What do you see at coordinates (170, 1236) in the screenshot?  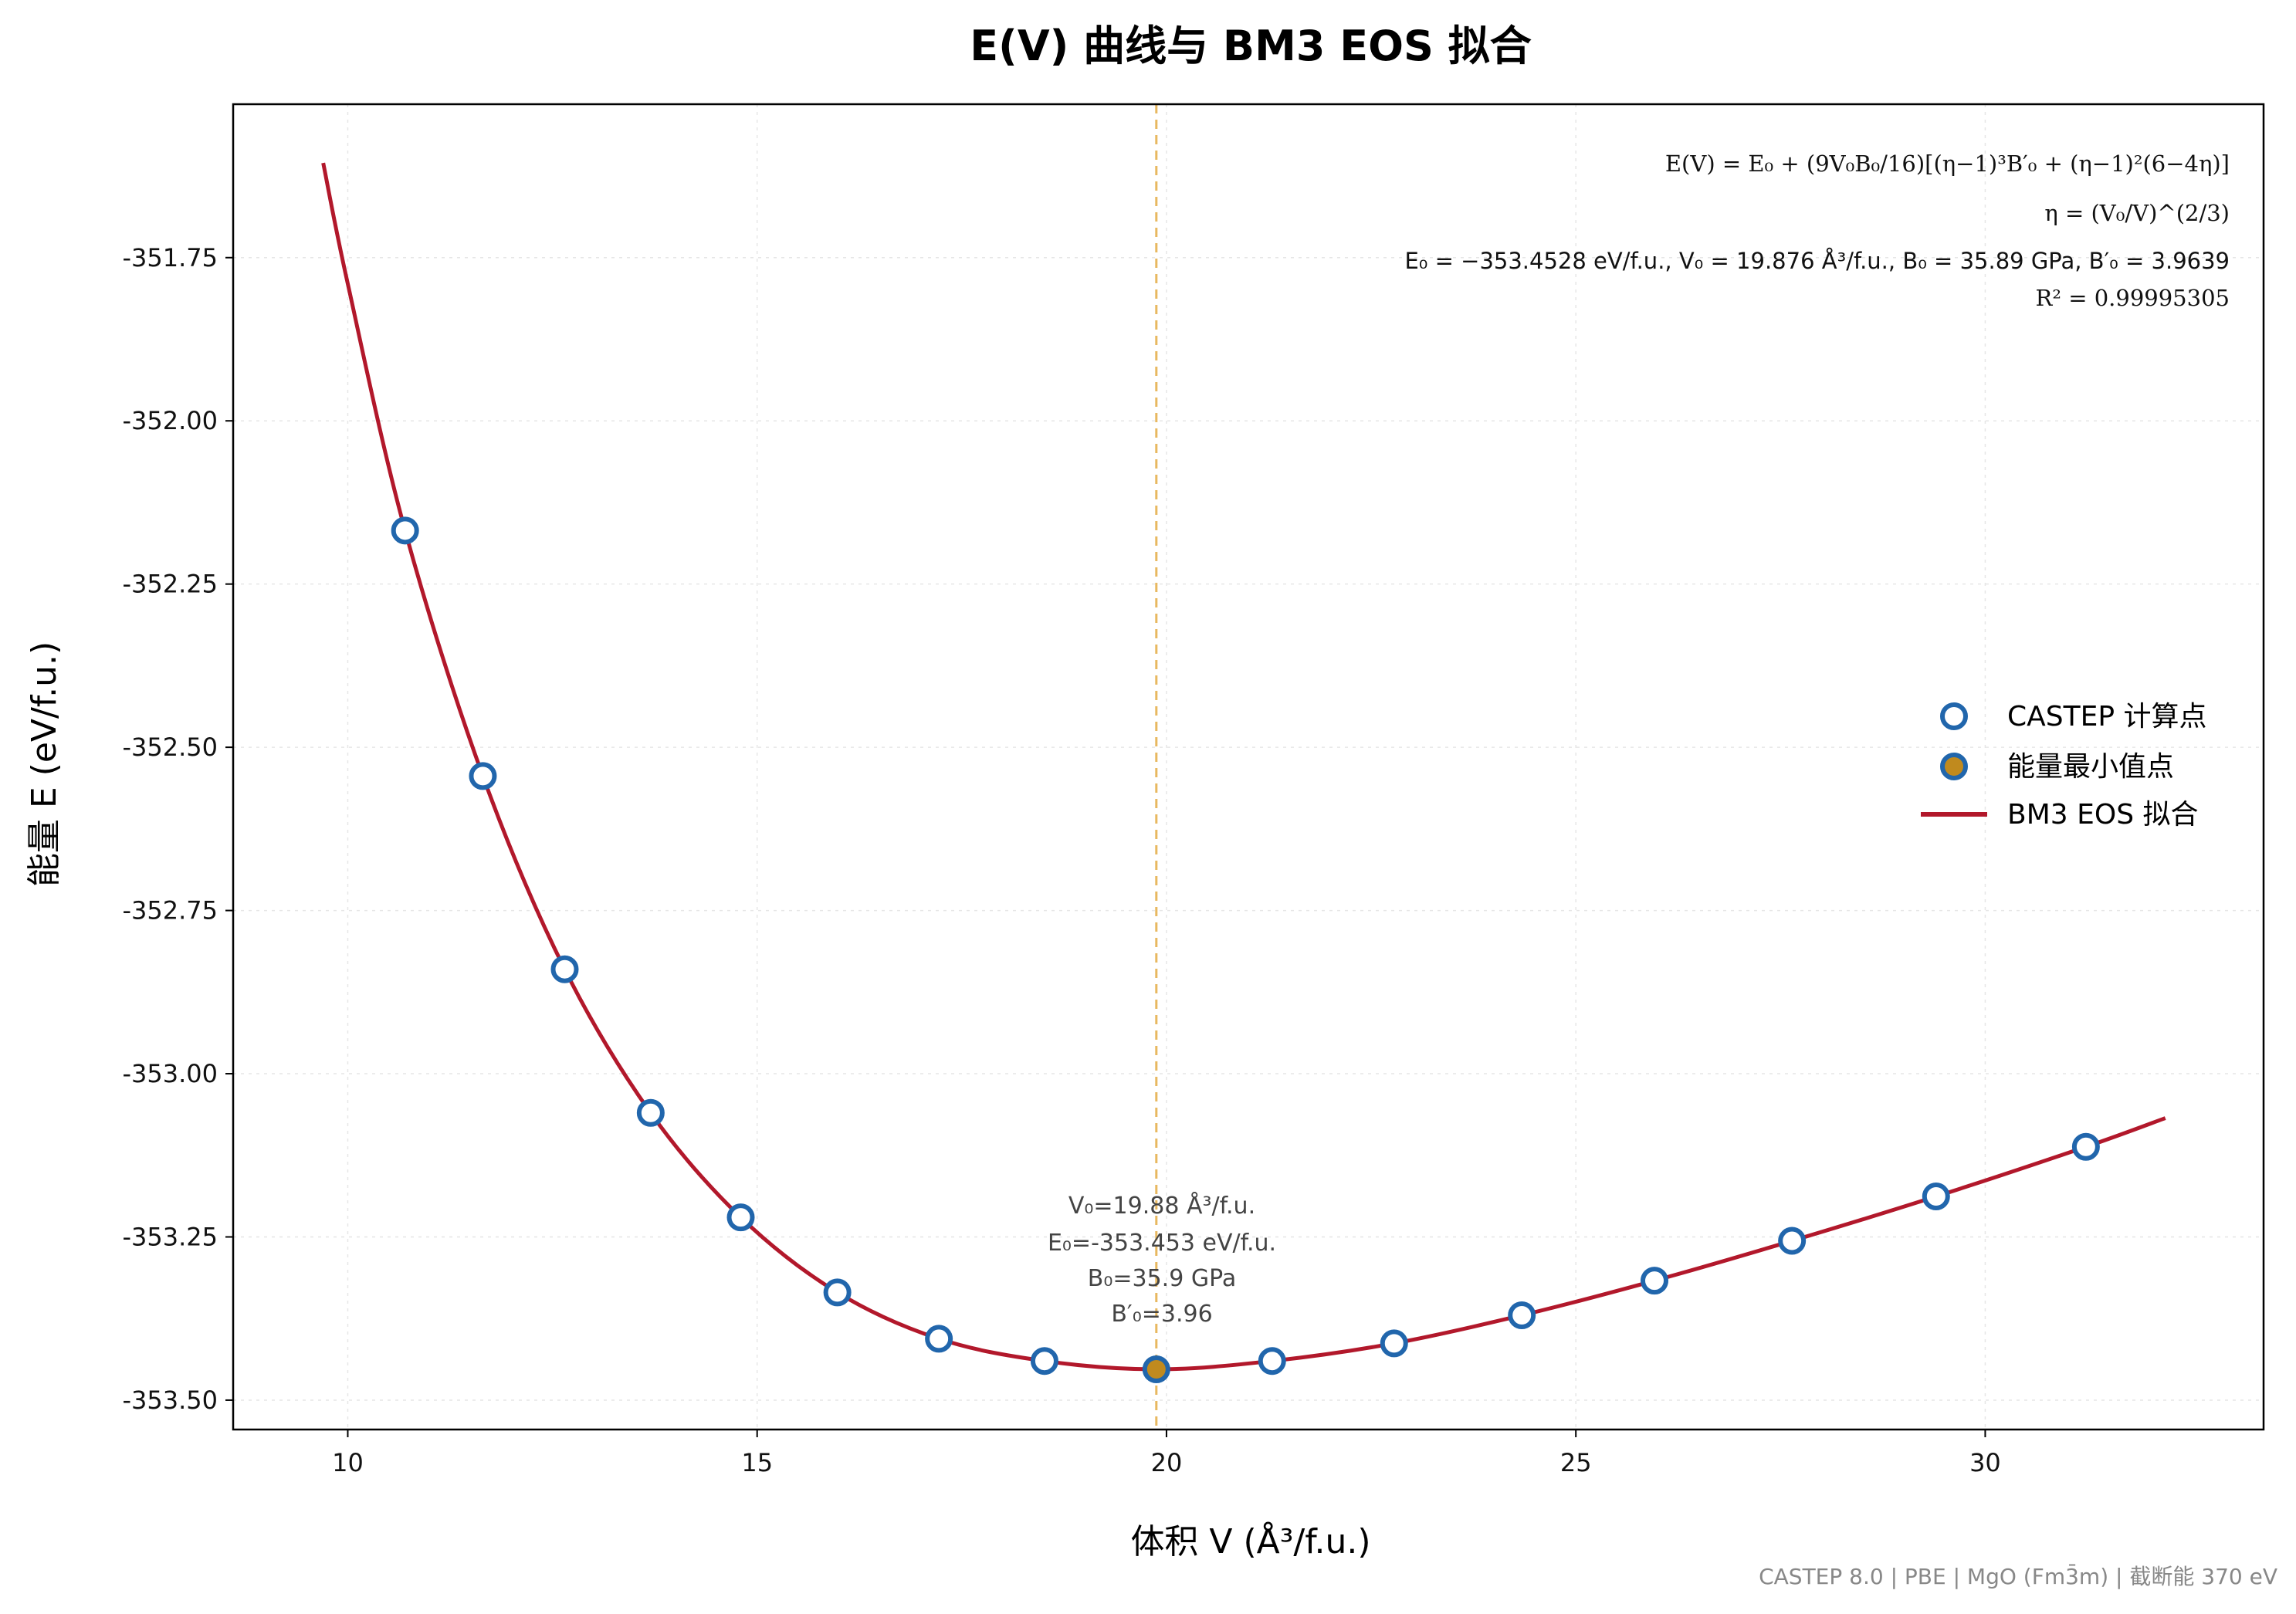 I see `y-tick-label: -353.25` at bounding box center [170, 1236].